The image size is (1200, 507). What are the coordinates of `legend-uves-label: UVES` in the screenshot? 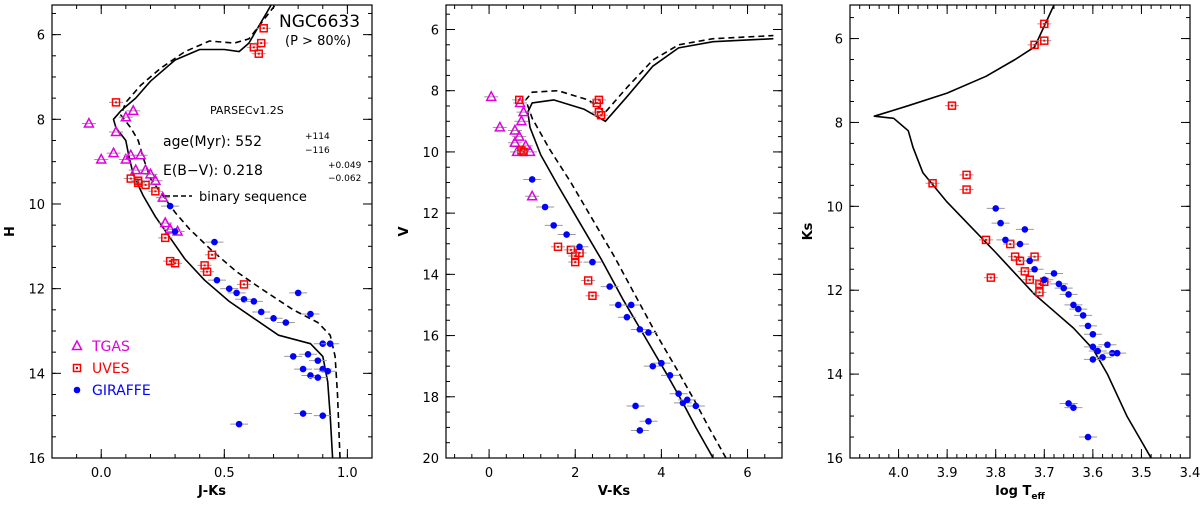 It's located at (111, 369).